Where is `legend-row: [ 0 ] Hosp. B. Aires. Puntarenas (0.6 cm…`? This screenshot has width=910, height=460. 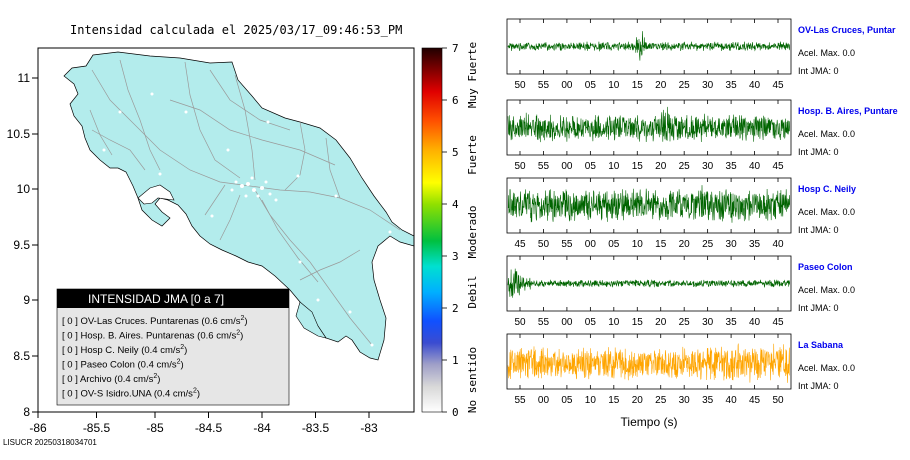 legend-row: [ 0 ] Hosp. B. Aires. Puntarenas (0.6 cm… is located at coordinates (152, 336).